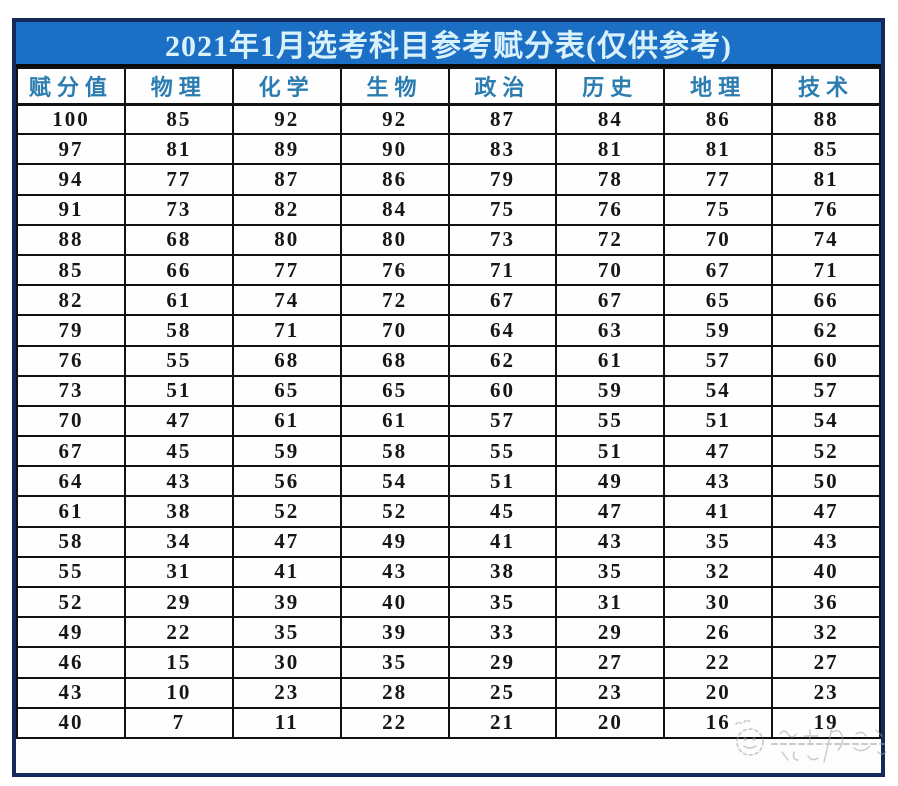  Describe the element at coordinates (826, 602) in the screenshot. I see `subject-score-cell: 36` at that location.